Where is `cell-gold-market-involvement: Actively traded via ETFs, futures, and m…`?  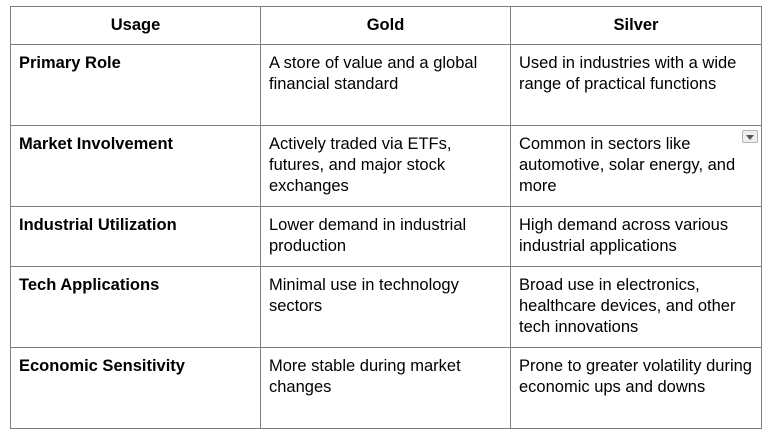
cell-gold-market-involvement: Actively traded via ETFs, futures, and m… is located at coordinates (385, 166).